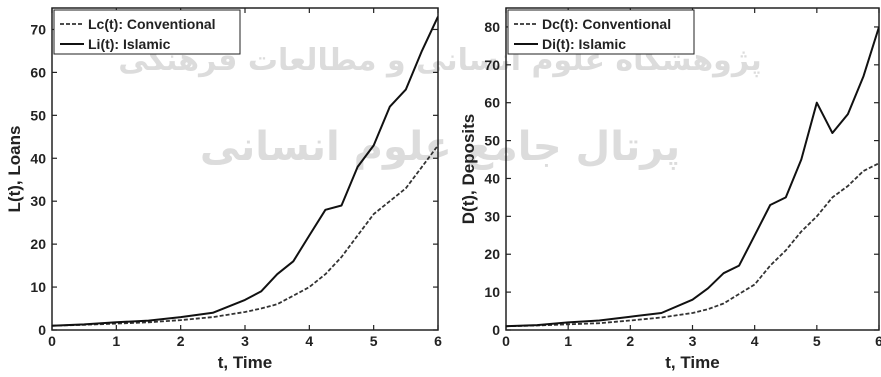  What do you see at coordinates (440, 147) in the screenshot?
I see `watermark-line-2: پرتال جامع علوم انسانی` at bounding box center [440, 147].